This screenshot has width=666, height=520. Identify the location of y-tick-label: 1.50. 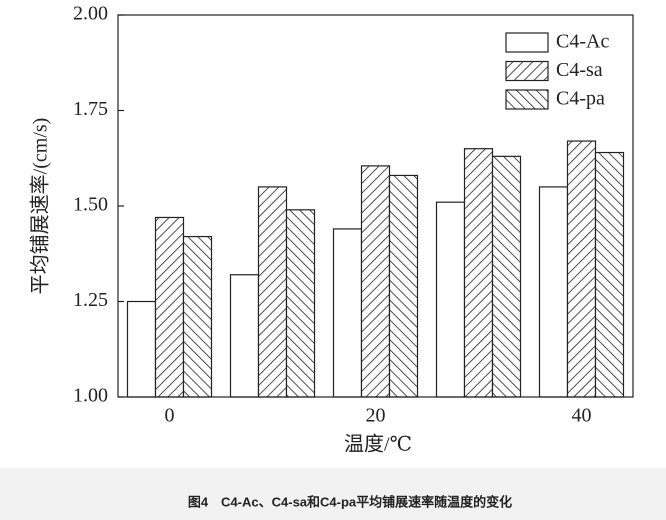
(90, 205).